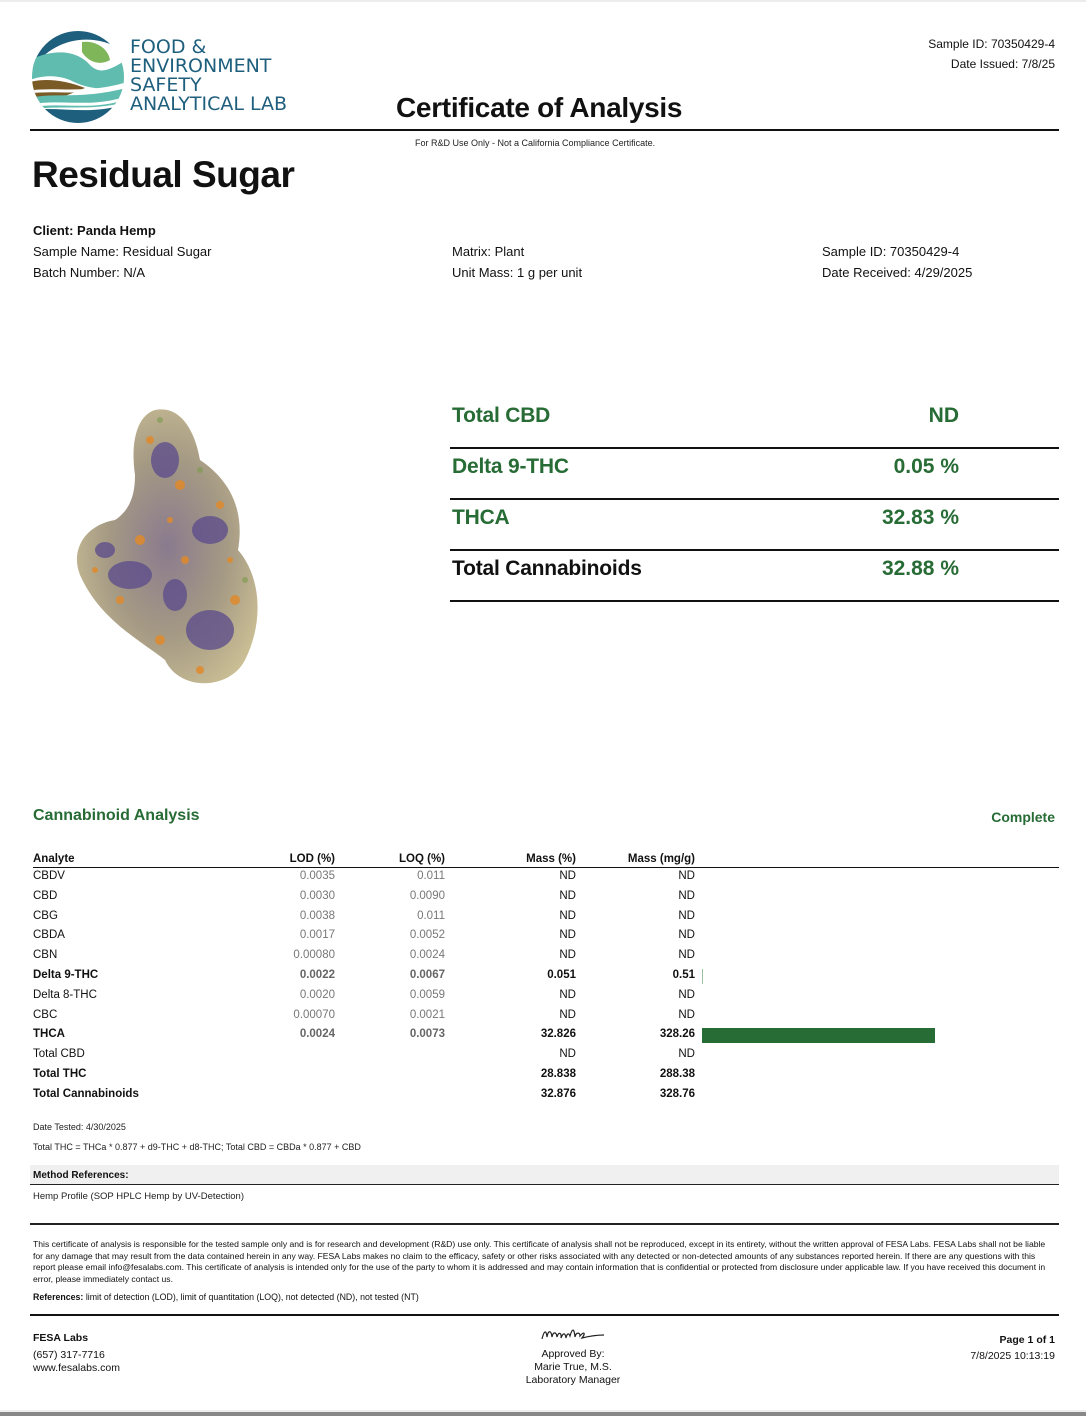 The image size is (1086, 1416). I want to click on cell-lod: 0.0024, so click(317, 1034).